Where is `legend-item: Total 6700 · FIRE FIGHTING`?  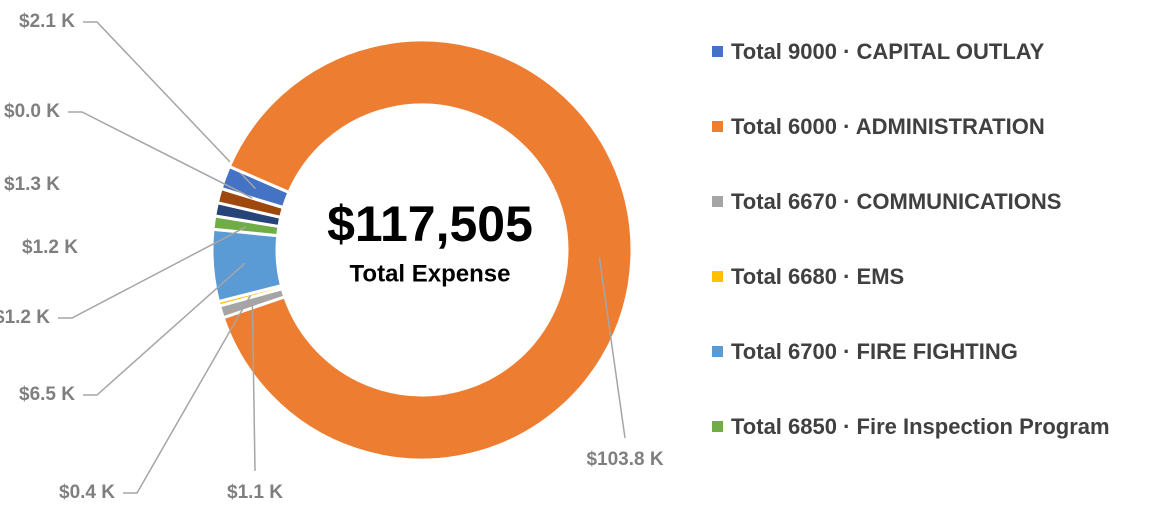 legend-item: Total 6700 · FIRE FIGHTING is located at coordinates (932, 371).